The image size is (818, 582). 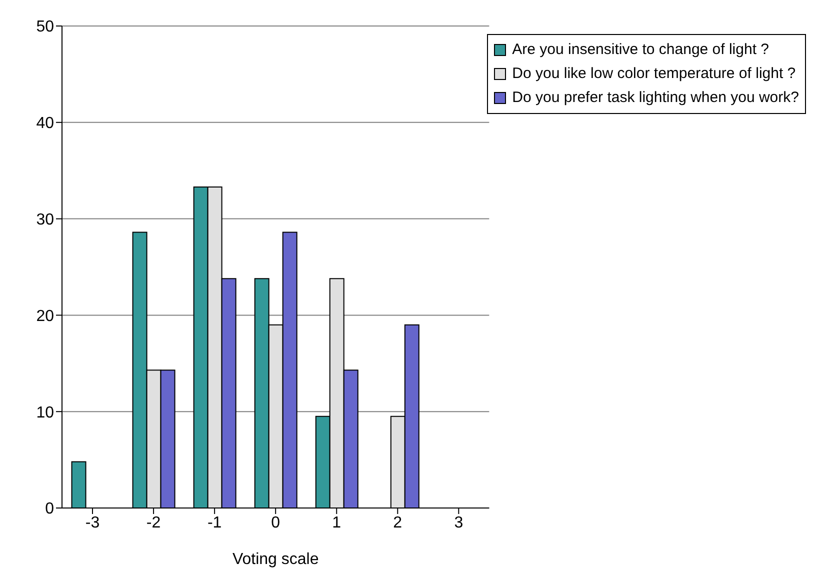 What do you see at coordinates (45, 27) in the screenshot?
I see `y-tick-label: 50` at bounding box center [45, 27].